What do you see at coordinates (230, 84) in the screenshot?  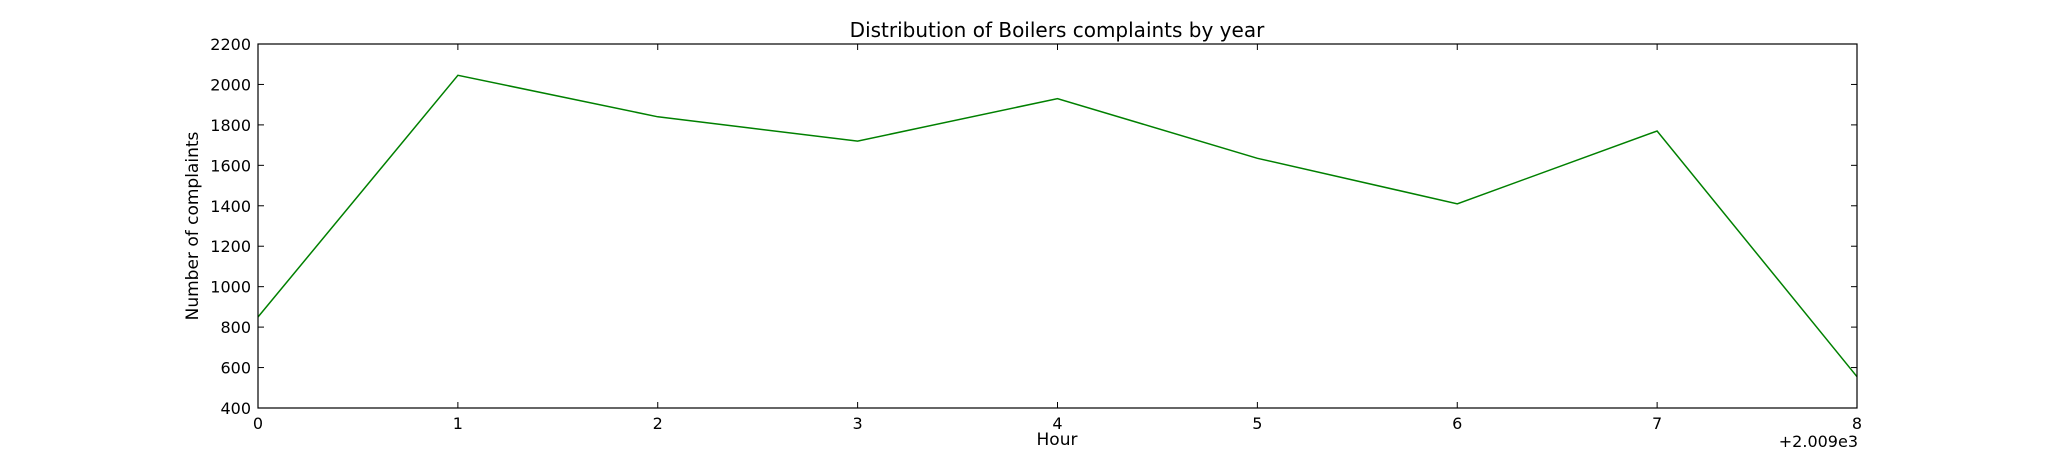 I see `y-tick-label: 2000` at bounding box center [230, 84].